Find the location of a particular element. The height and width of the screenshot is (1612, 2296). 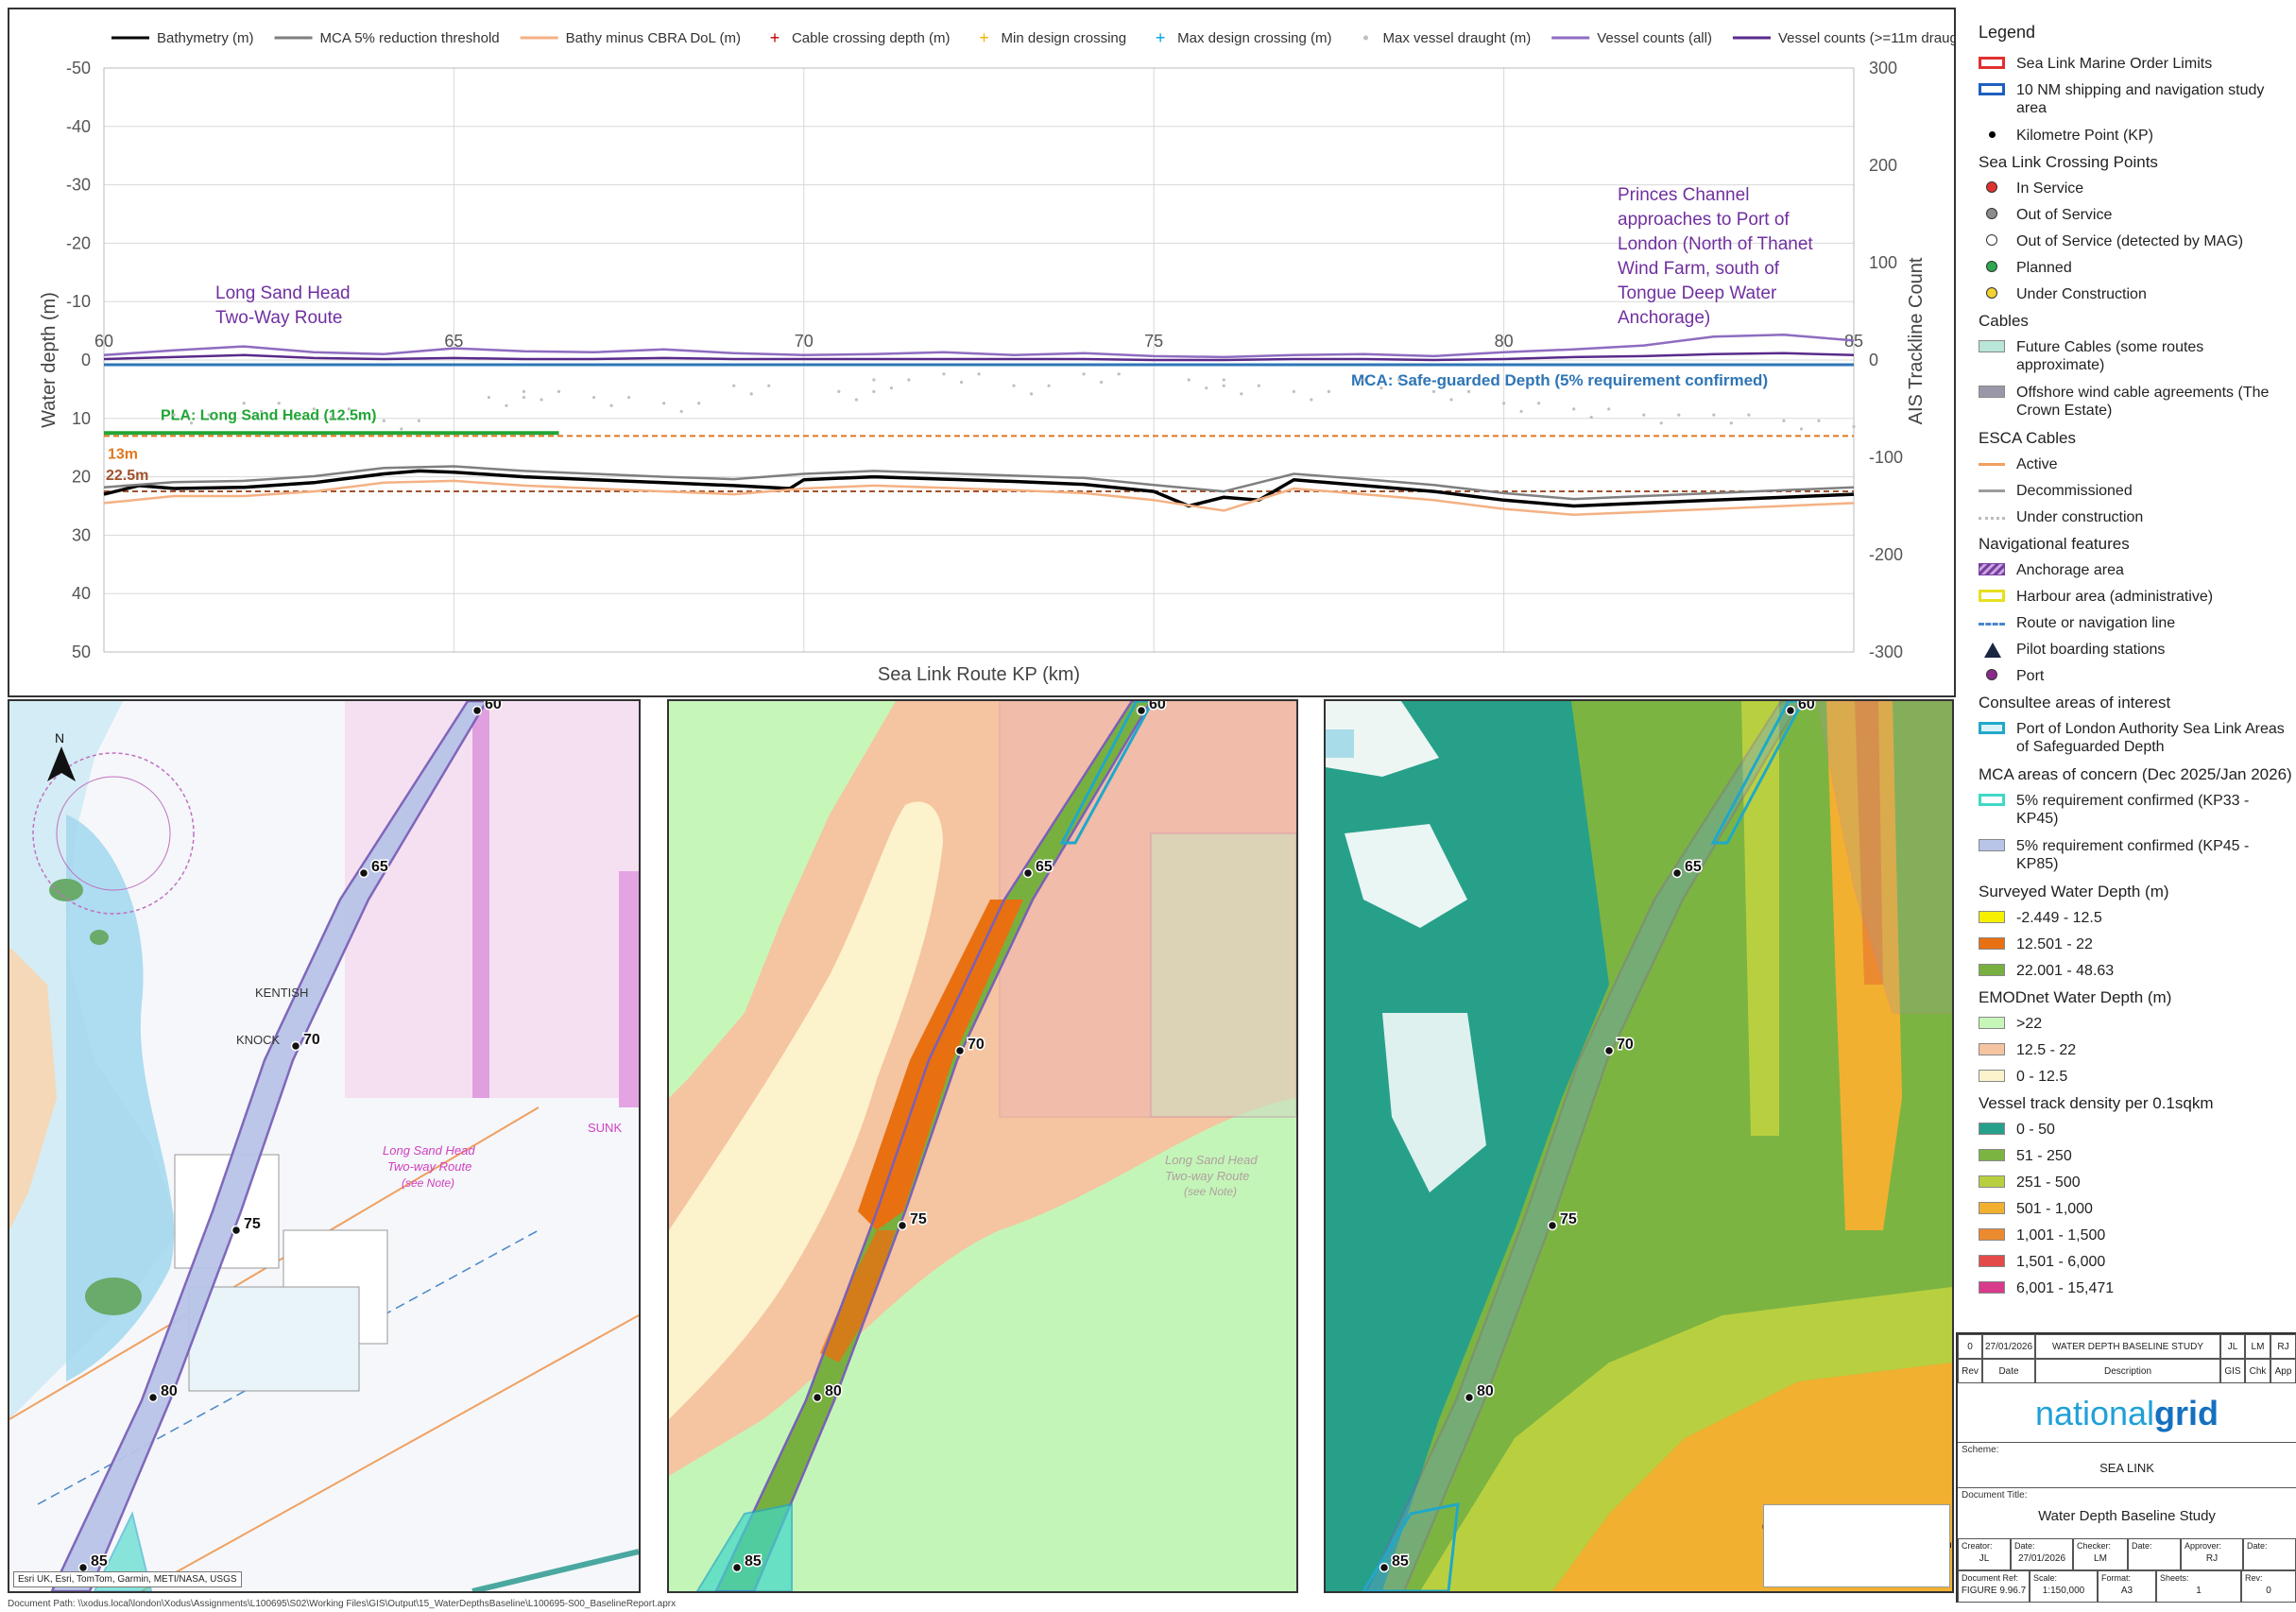

scheme-value: SEA LINK is located at coordinates (2126, 1468).